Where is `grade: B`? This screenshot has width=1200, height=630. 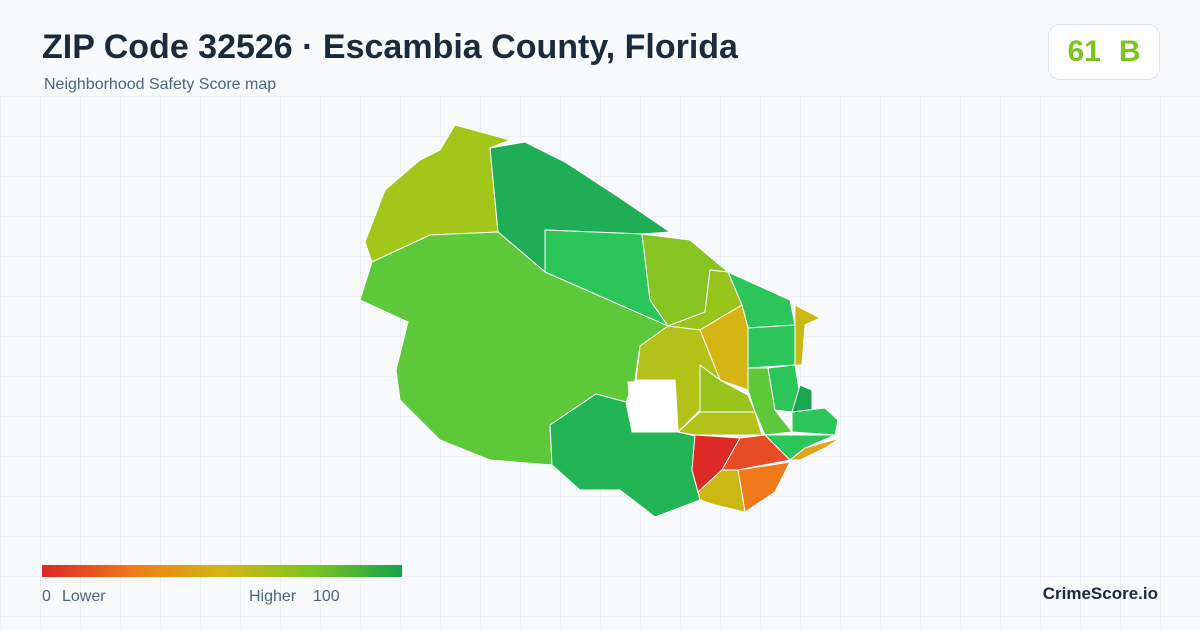
grade: B is located at coordinates (1129, 51).